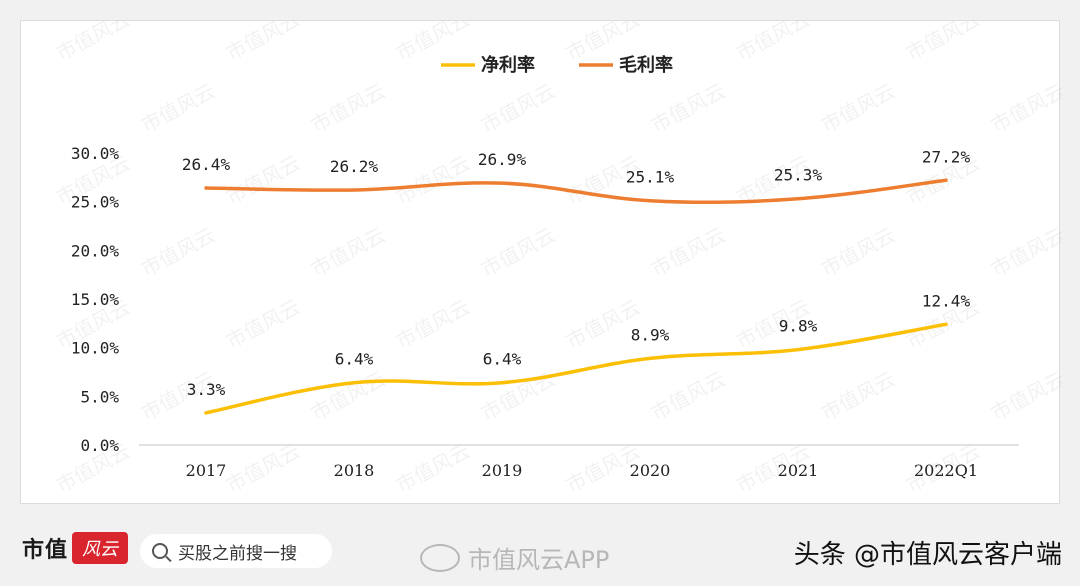 The height and width of the screenshot is (586, 1080). I want to click on x-tick-label: 2019, so click(502, 470).